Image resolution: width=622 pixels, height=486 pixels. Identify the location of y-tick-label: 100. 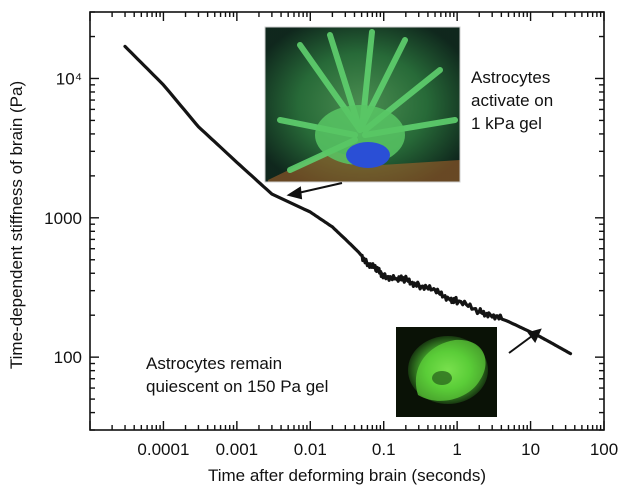
(68, 357).